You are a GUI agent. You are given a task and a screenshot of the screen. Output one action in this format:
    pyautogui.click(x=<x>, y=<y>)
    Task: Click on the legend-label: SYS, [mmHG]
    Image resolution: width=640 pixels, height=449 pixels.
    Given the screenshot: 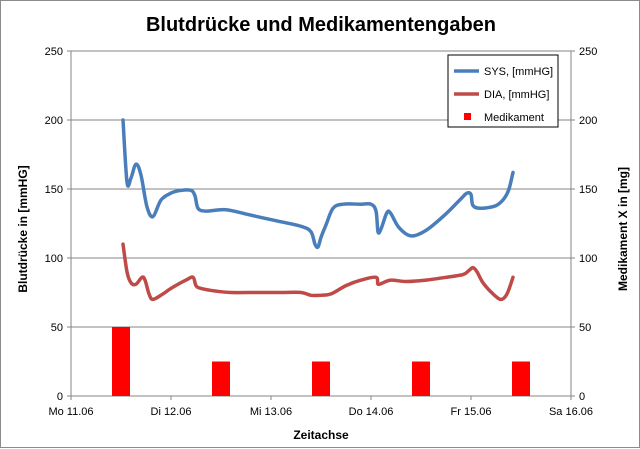 What is the action you would take?
    pyautogui.click(x=518, y=72)
    